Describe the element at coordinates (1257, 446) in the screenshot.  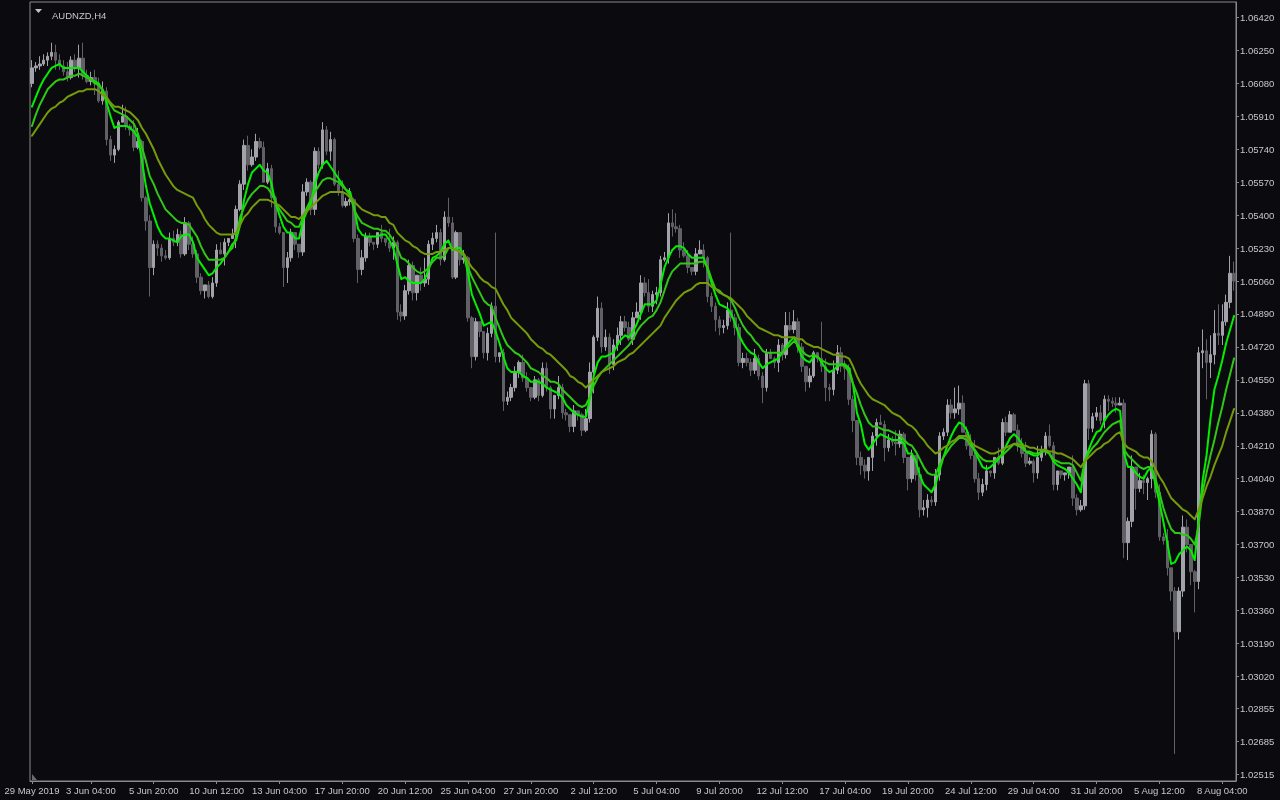
I see `y-tick-label: 1.04210` at that location.